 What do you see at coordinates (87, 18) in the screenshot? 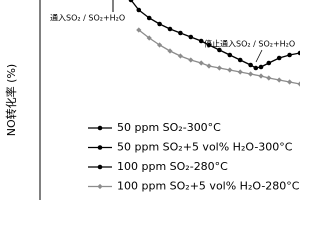
I see `annotation: 通入SO₂ / SO₂+H₂O` at bounding box center [87, 18].